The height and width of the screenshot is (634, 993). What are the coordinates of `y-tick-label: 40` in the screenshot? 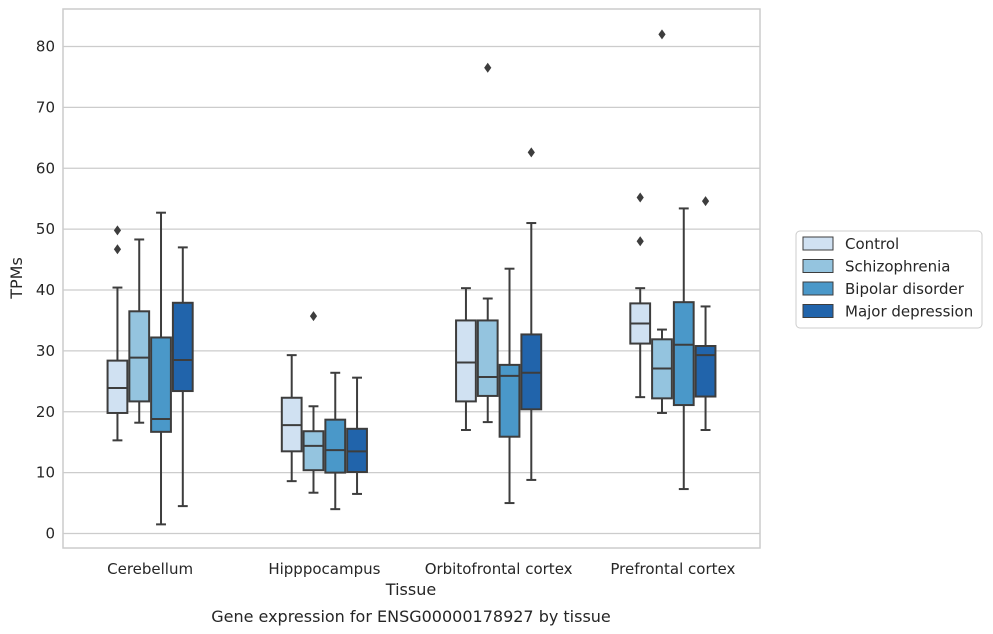 It's located at (45, 290).